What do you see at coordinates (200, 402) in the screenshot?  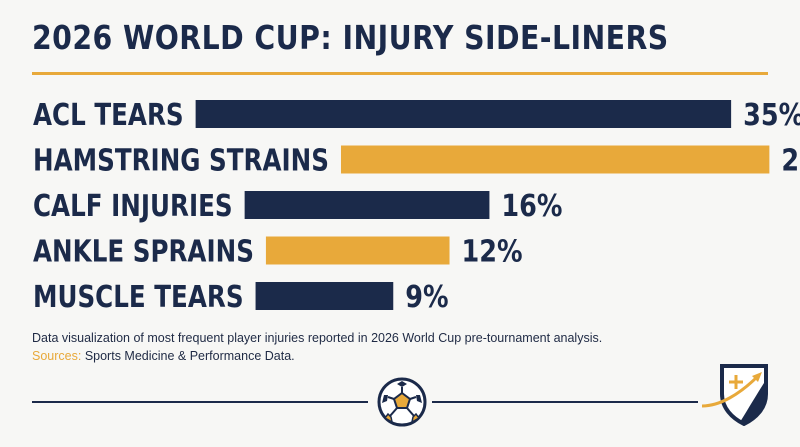 I see `footer-divider-left` at bounding box center [200, 402].